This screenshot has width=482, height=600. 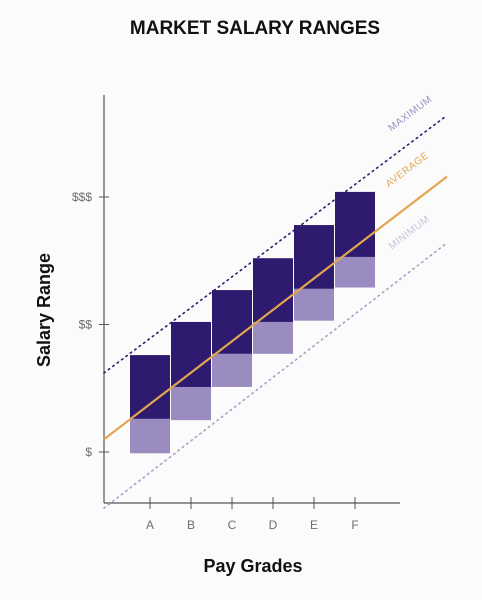 I want to click on bar-upper-a, so click(x=150, y=387).